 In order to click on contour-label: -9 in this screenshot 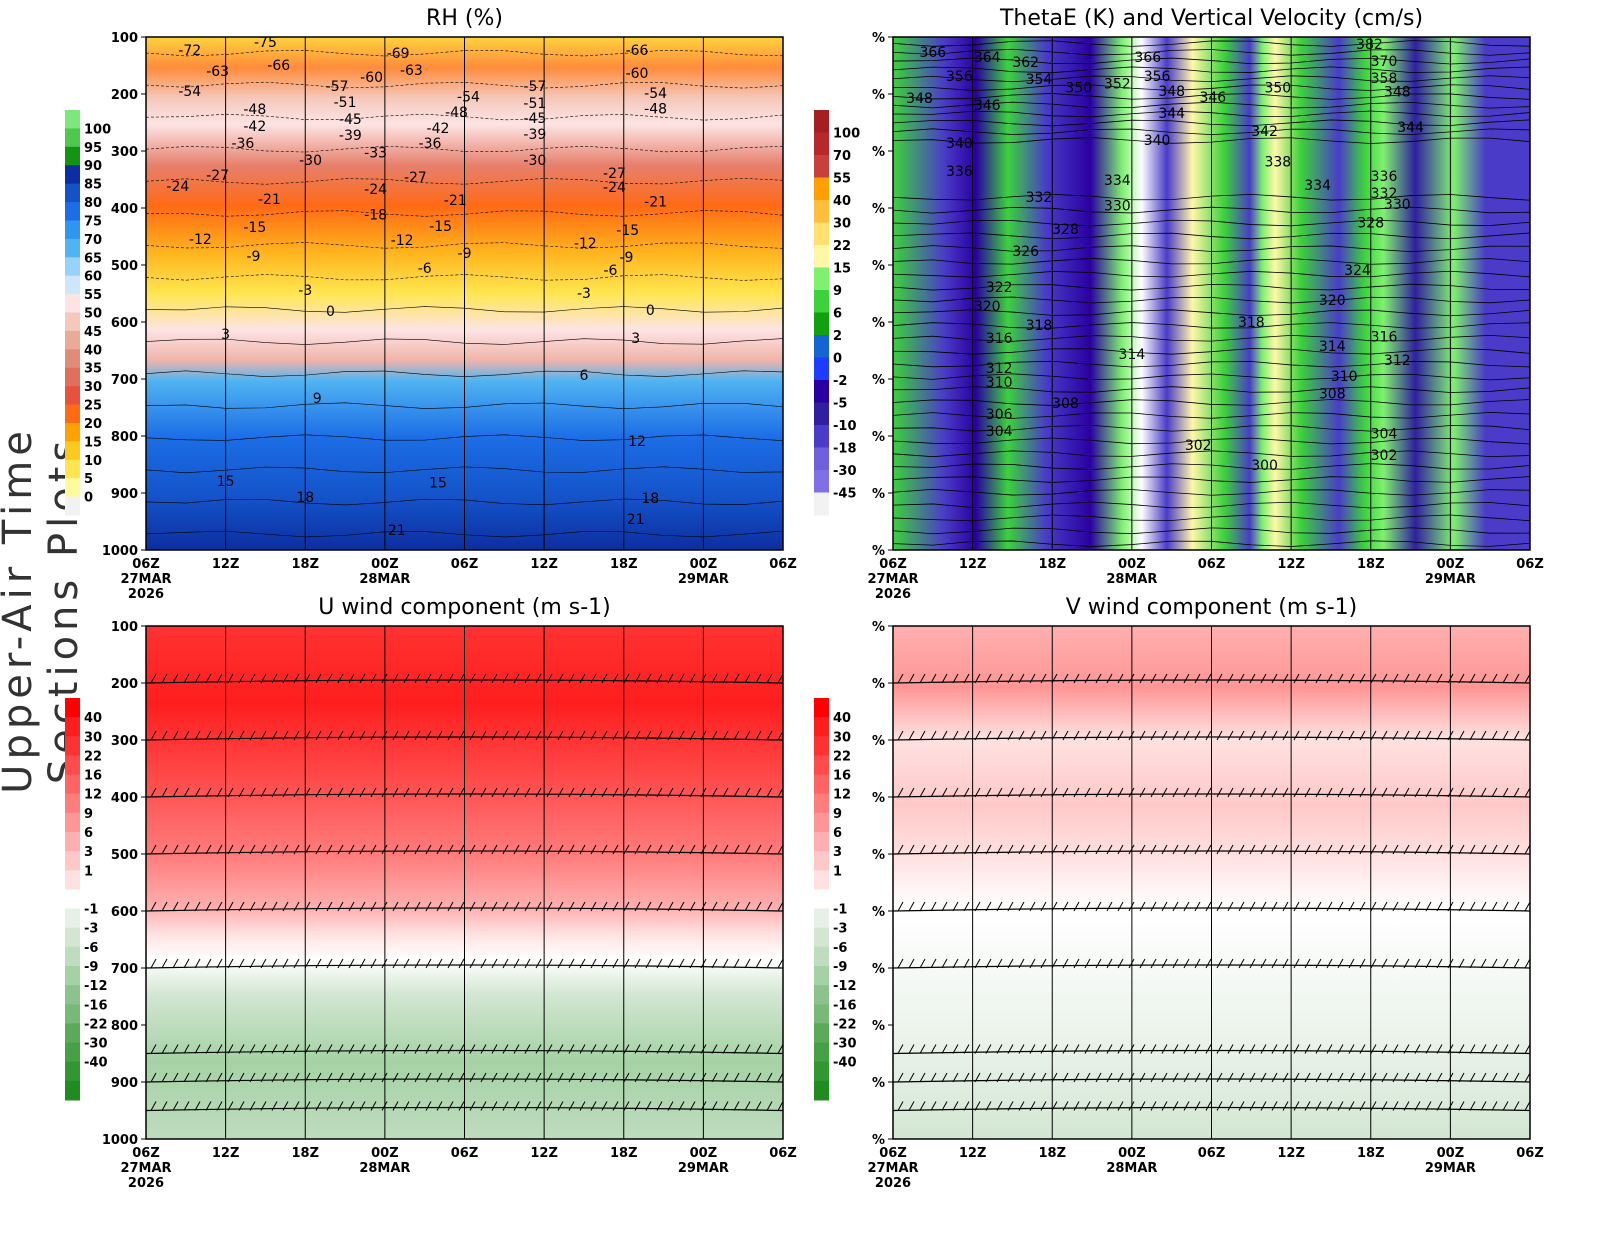, I will do `click(626, 258)`.